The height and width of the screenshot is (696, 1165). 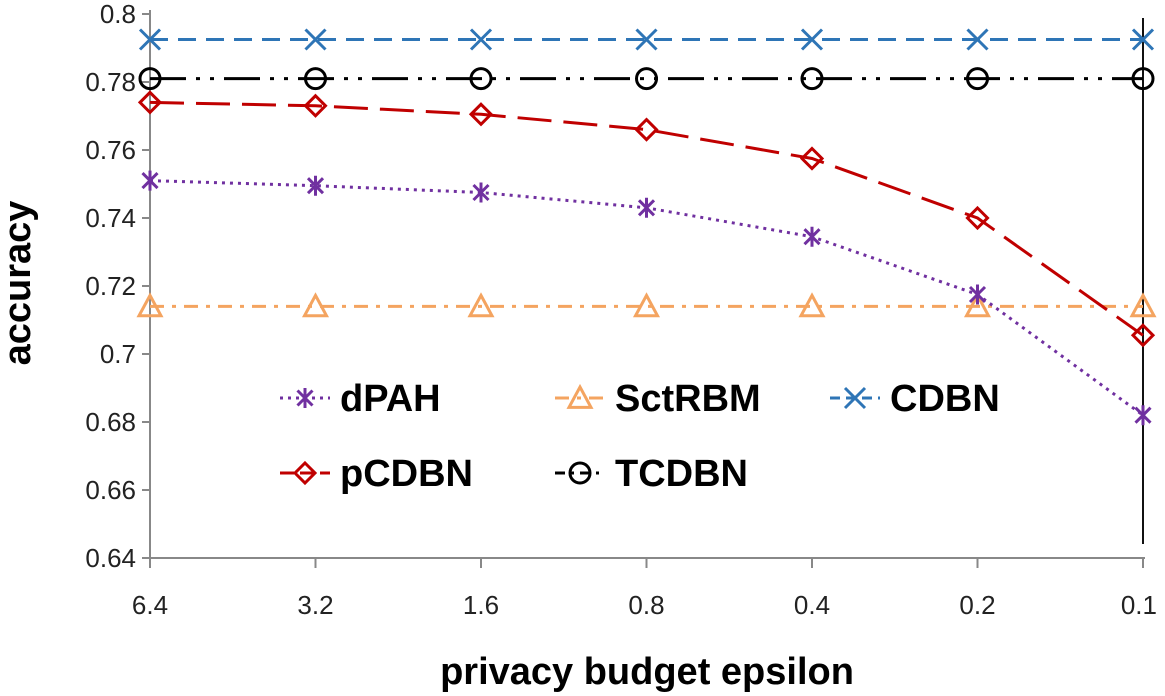 What do you see at coordinates (390, 399) in the screenshot?
I see `legend-label-dpah: dPAH` at bounding box center [390, 399].